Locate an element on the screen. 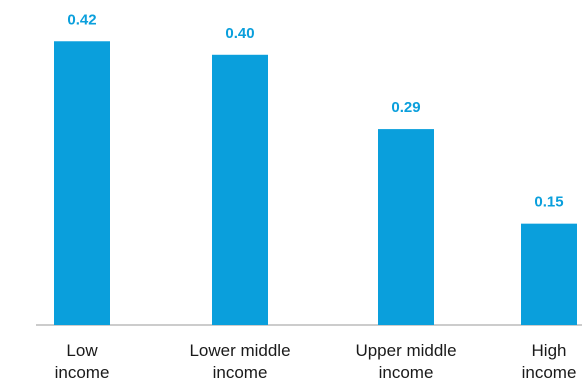  value-label-0: 0.42 is located at coordinates (81, 19).